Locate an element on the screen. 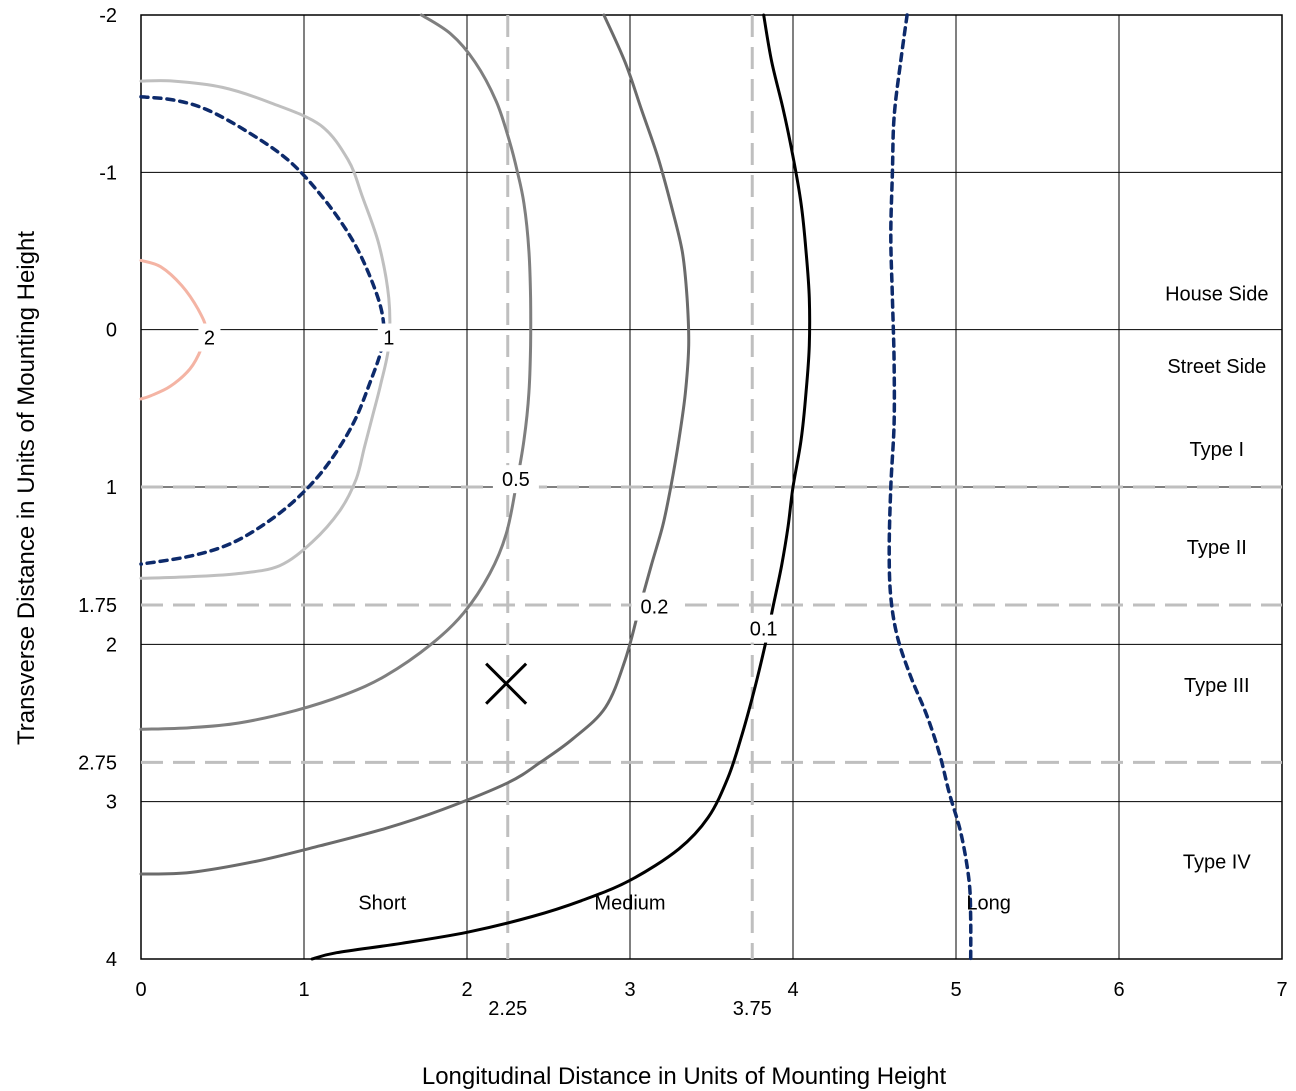 Image resolution: width=1296 pixels, height=1091 pixels. contour-label: 0.5 is located at coordinates (516, 480).